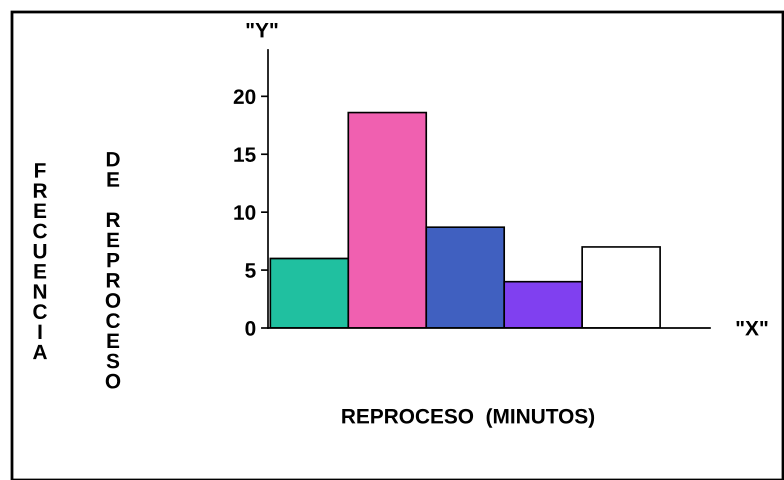  What do you see at coordinates (245, 212) in the screenshot?
I see `y-tick-label: 10` at bounding box center [245, 212].